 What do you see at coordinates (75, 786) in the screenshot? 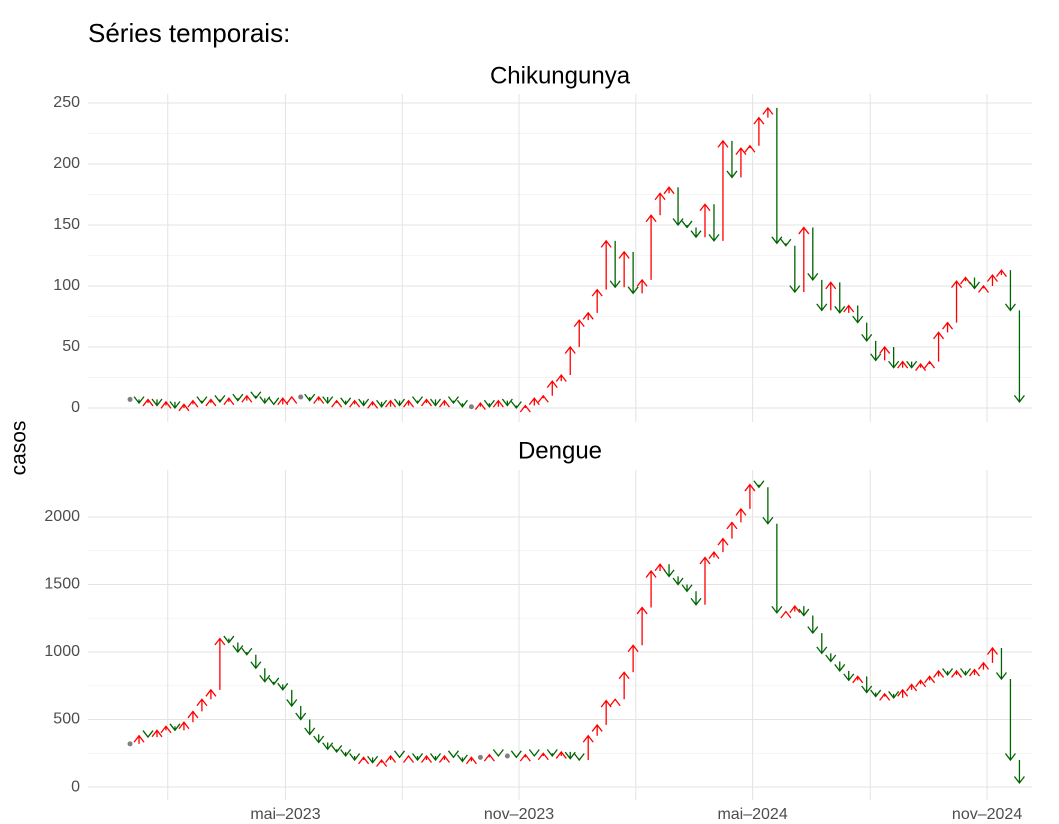
I see `y-tick-label: 0` at bounding box center [75, 786].